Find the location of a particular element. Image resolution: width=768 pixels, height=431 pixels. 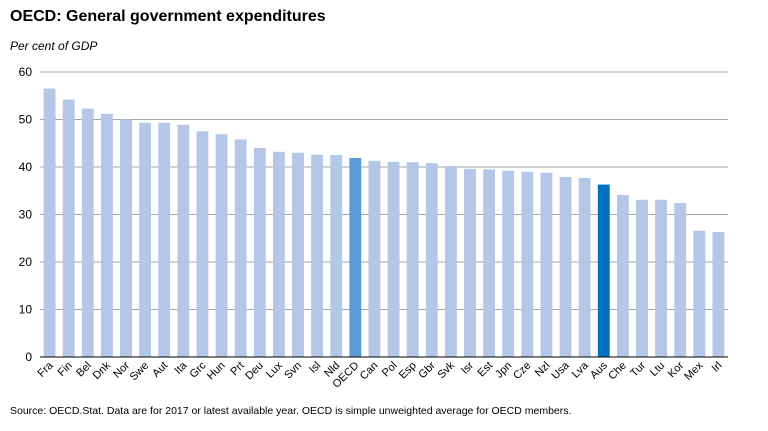

bar-svk is located at coordinates (450, 261).